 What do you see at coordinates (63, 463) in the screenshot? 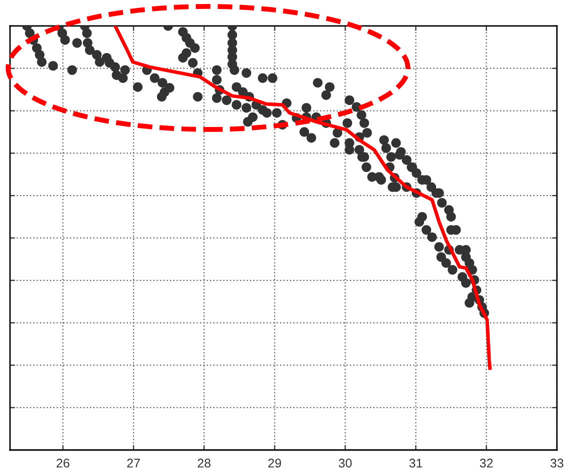
I see `x-tick-label: 26` at bounding box center [63, 463].